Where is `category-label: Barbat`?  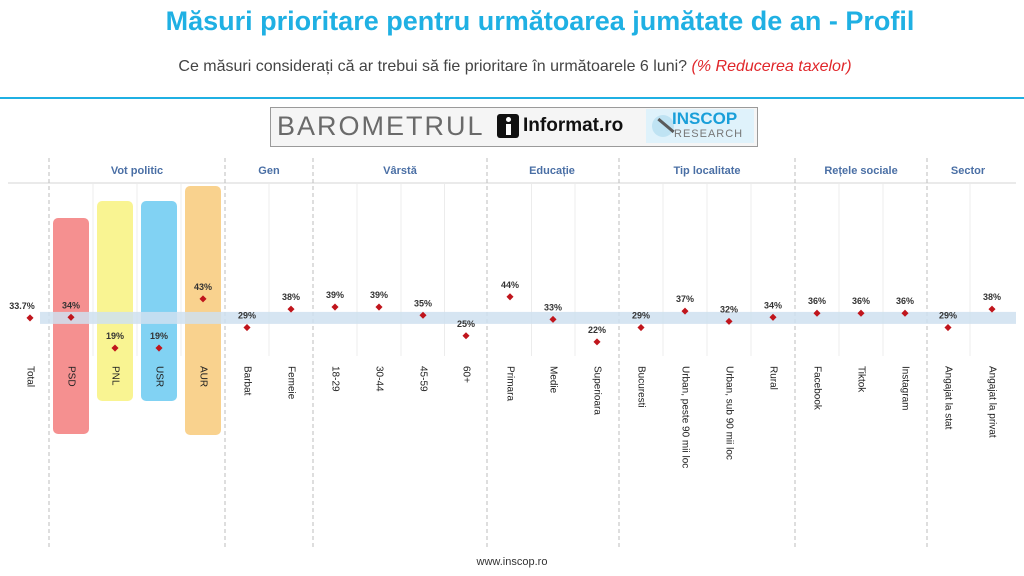
category-label: Barbat is located at coordinates (246, 381).